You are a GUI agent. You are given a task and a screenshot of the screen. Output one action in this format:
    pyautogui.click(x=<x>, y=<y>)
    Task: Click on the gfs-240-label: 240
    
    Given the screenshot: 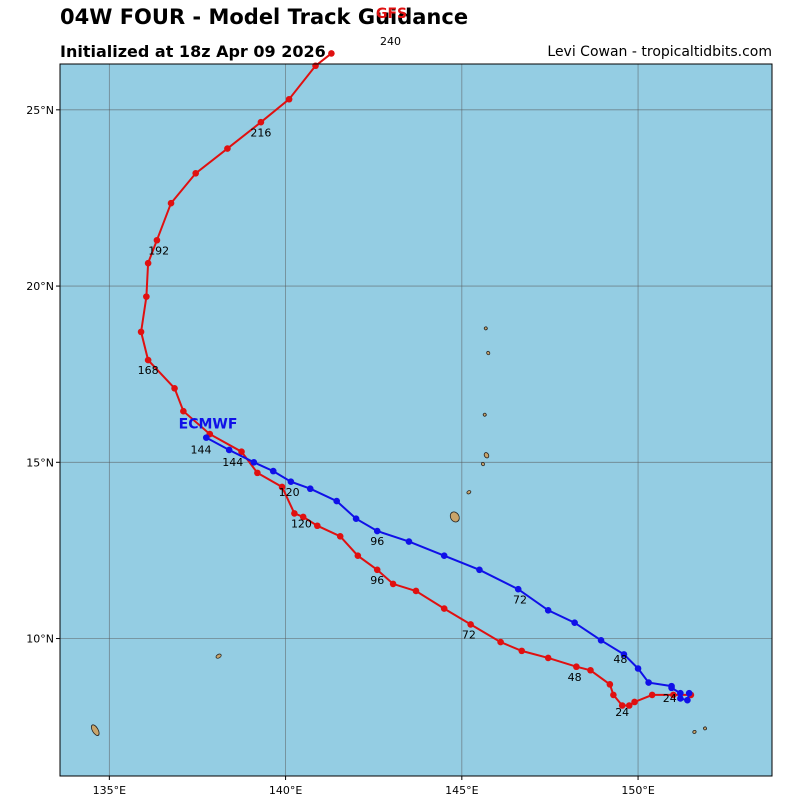 What is the action you would take?
    pyautogui.click(x=390, y=41)
    